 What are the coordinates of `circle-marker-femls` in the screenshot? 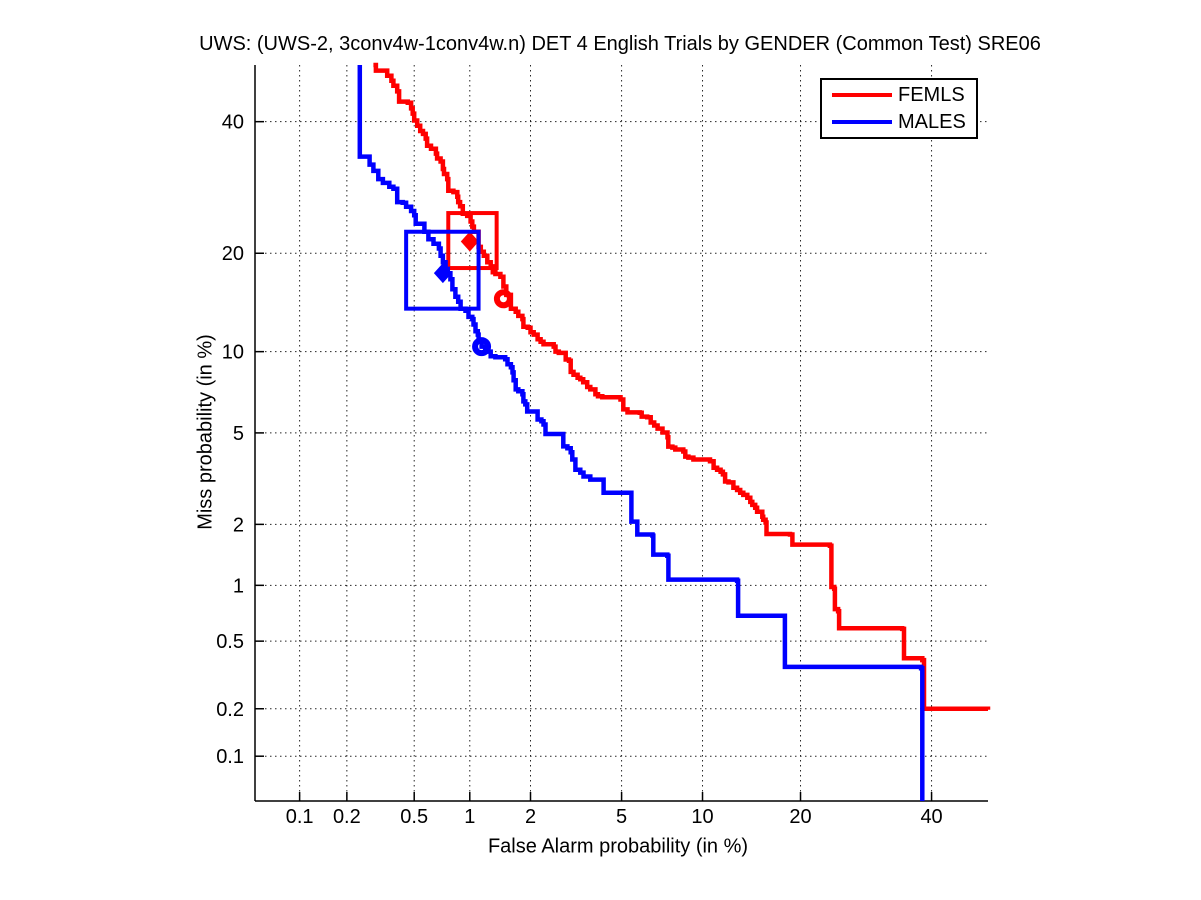 It's located at (503, 299).